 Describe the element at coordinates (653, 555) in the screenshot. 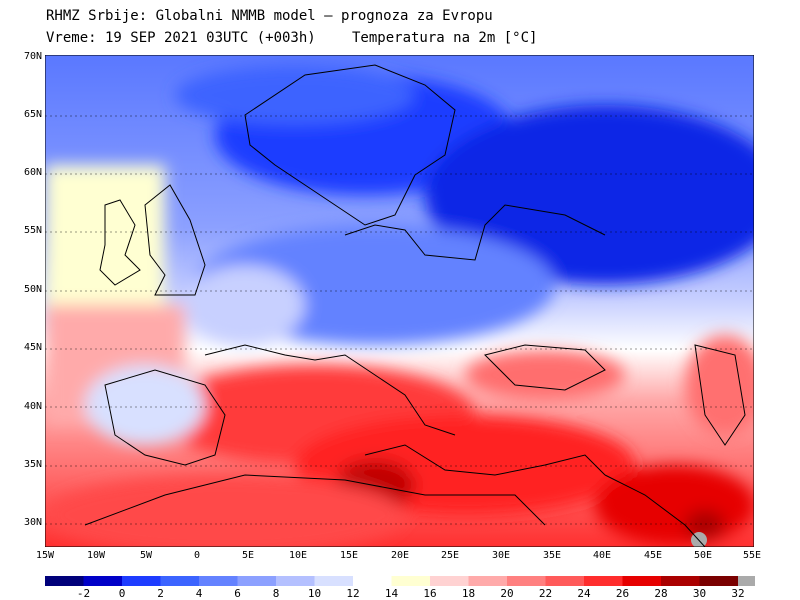

I see `lon-label: 45E` at that location.